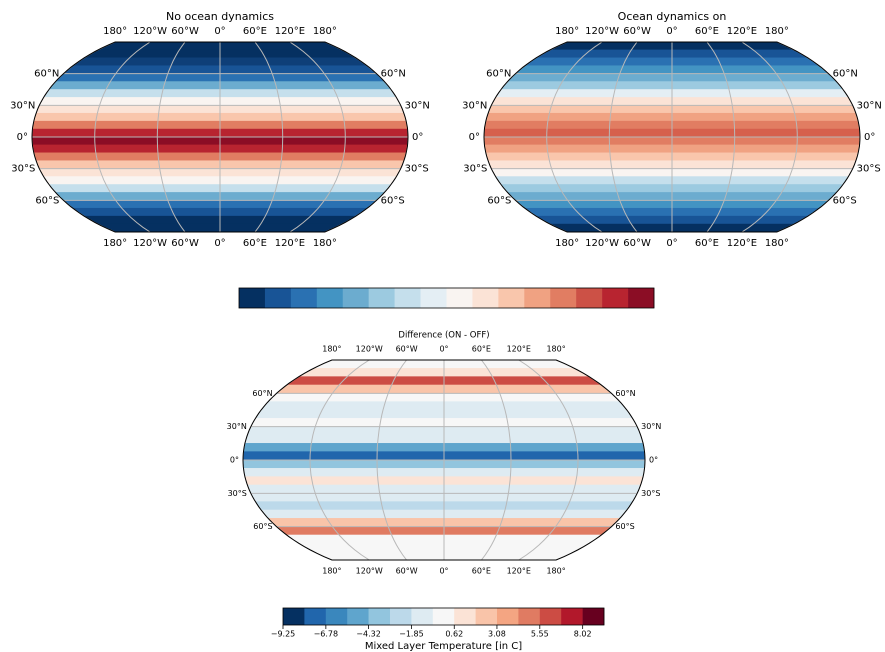 This screenshot has width=885, height=652. What do you see at coordinates (368, 634) in the screenshot?
I see `colorbar-tick-label: −4.32` at bounding box center [368, 634].